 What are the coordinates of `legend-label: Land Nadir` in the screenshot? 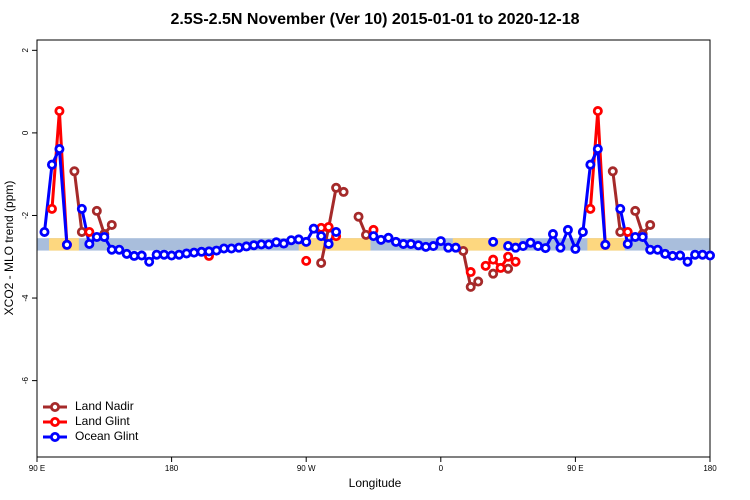 It's located at (104, 406).